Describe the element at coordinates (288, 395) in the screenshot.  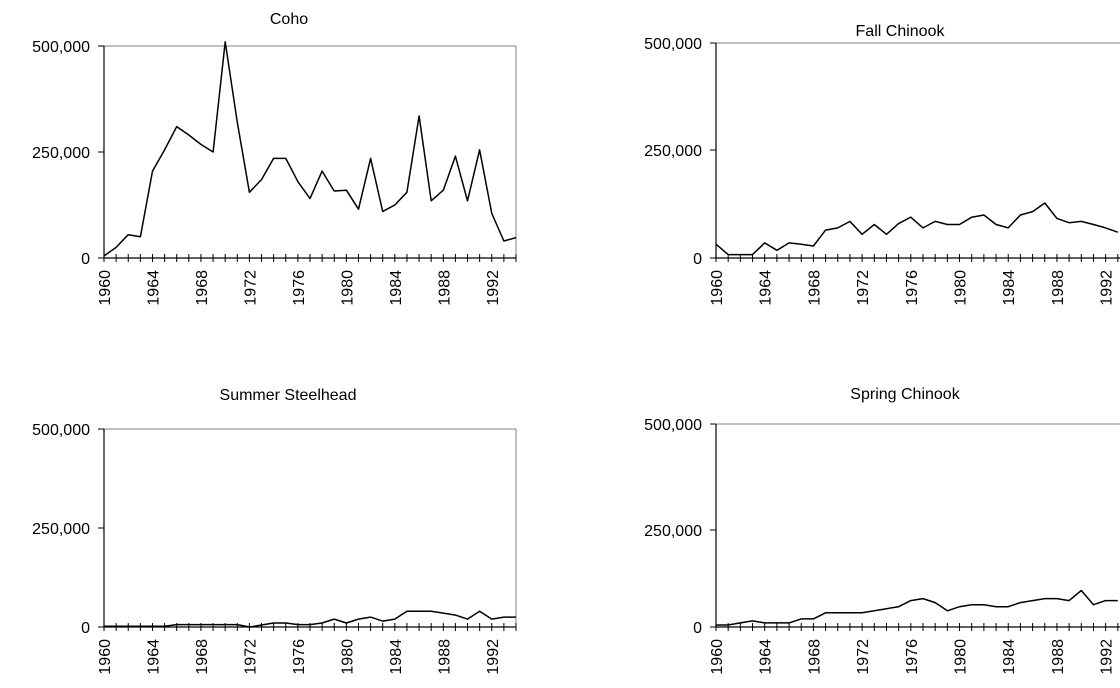
I see `chart-title: Summer Steelhead` at that location.